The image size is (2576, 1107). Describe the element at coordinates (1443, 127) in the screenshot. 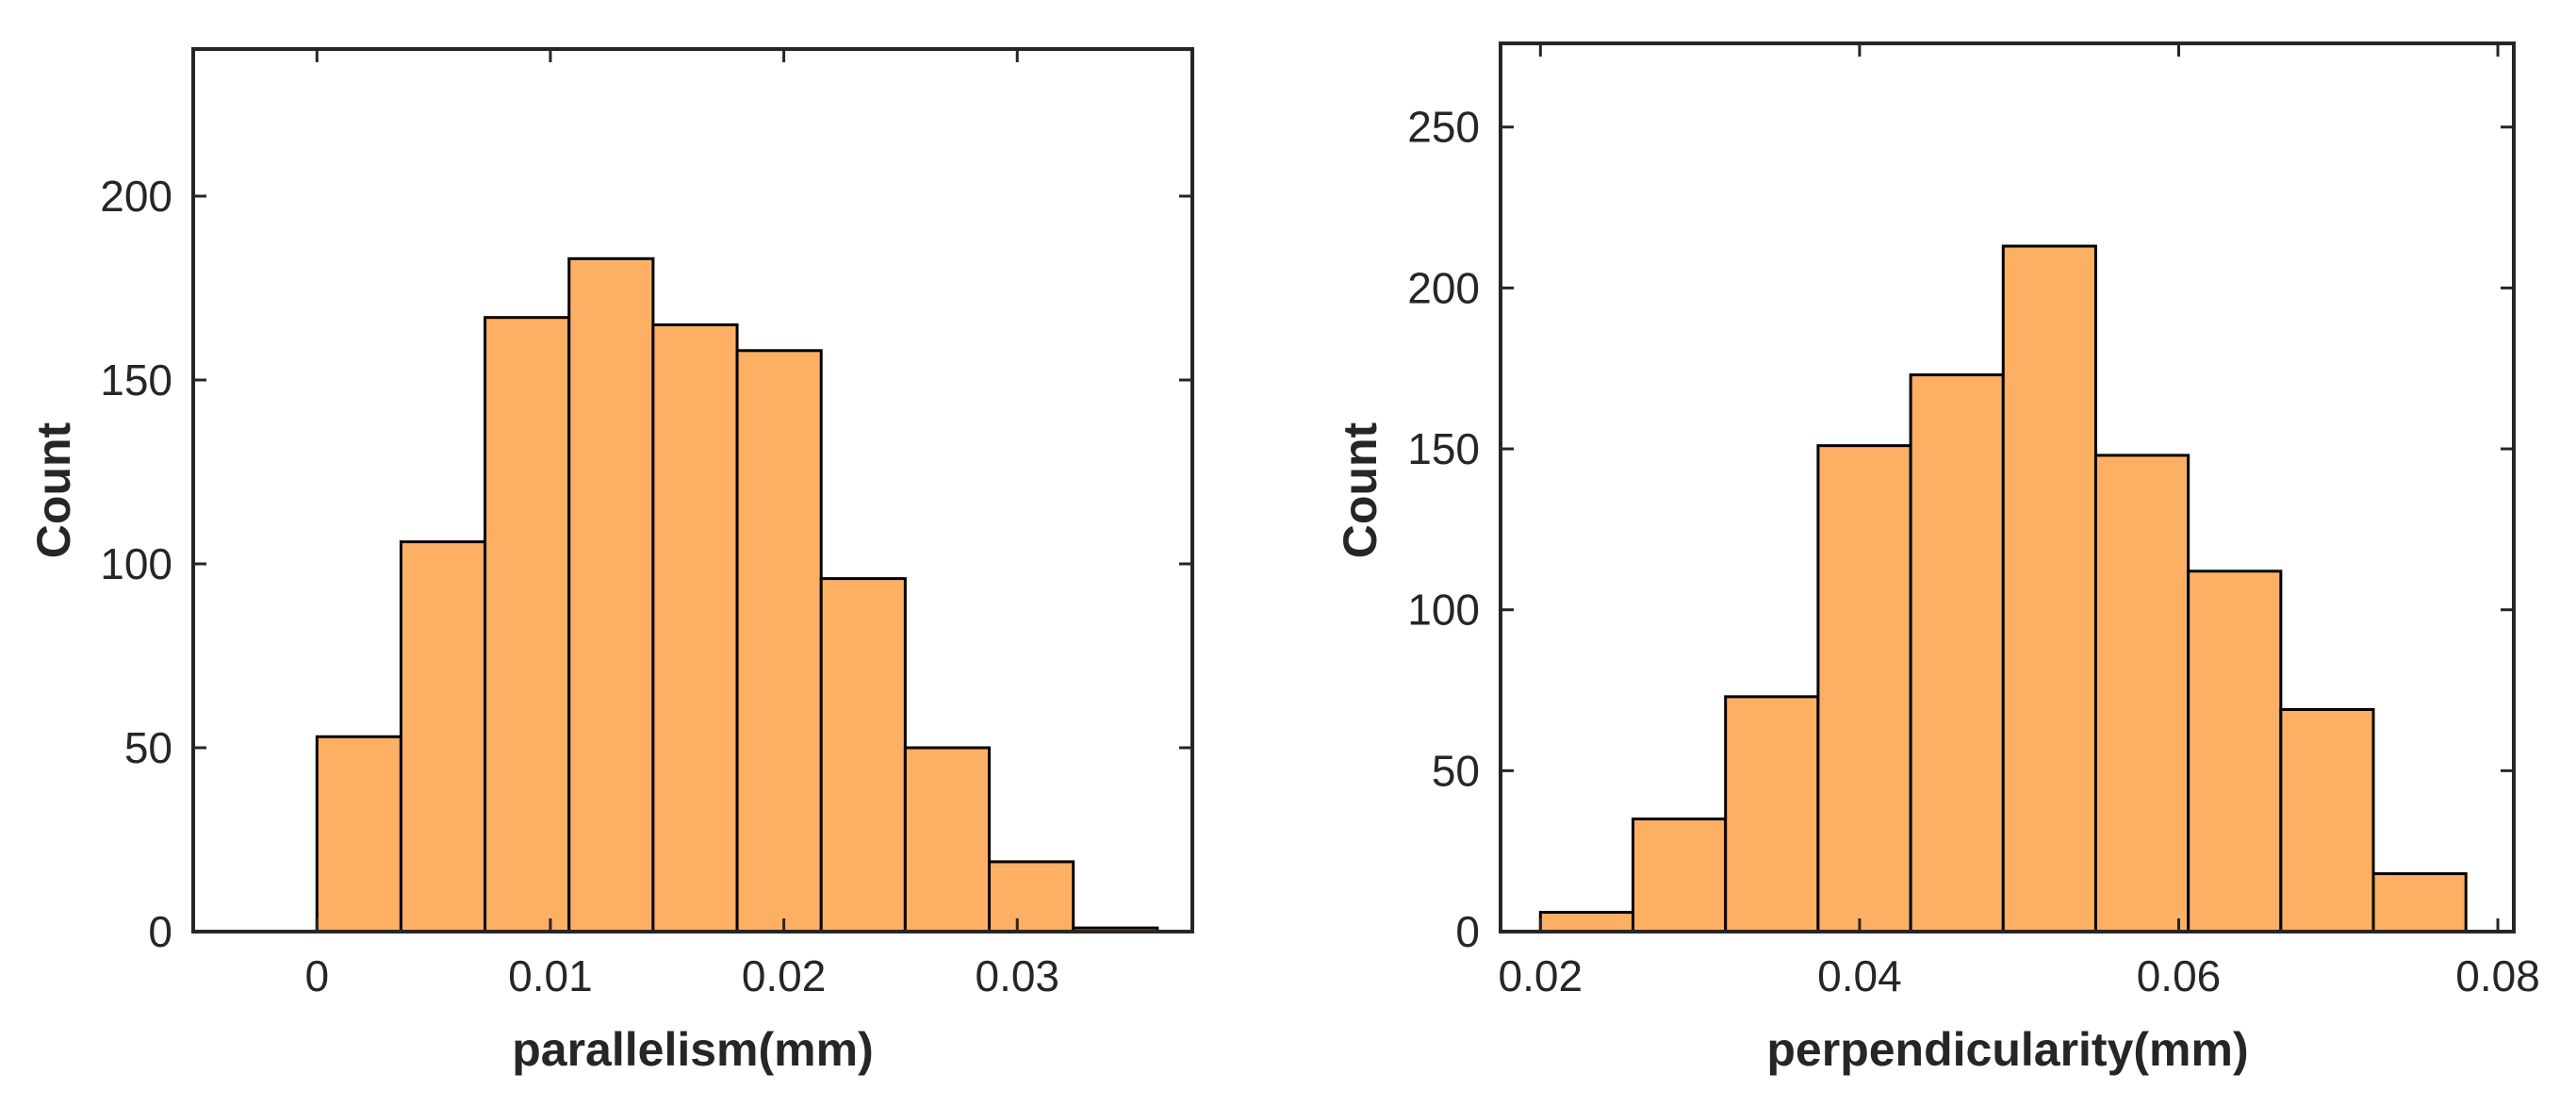

I see `y-tick-label: 250` at that location.